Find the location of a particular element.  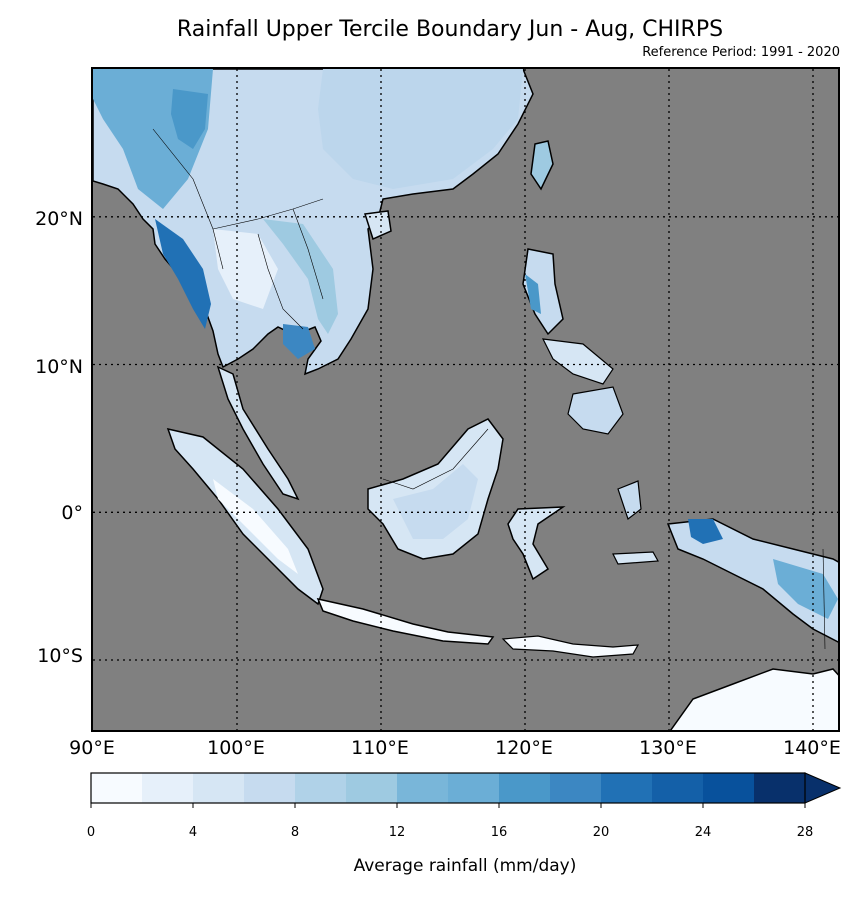

land-thailand-light is located at coordinates (245, 269).